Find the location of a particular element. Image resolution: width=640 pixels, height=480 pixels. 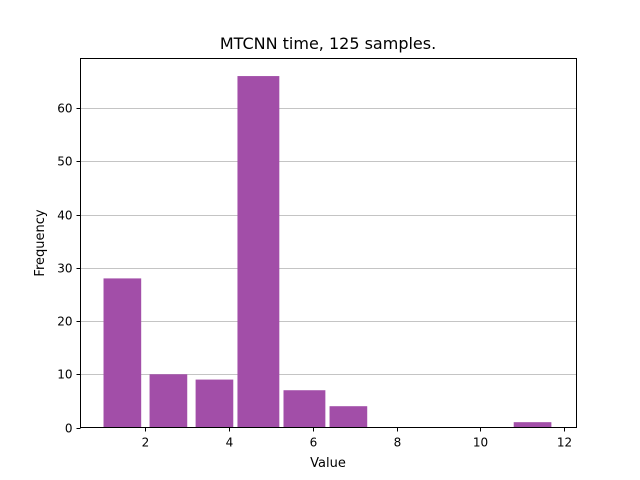

y-tick-label: 10 is located at coordinates (64, 375).